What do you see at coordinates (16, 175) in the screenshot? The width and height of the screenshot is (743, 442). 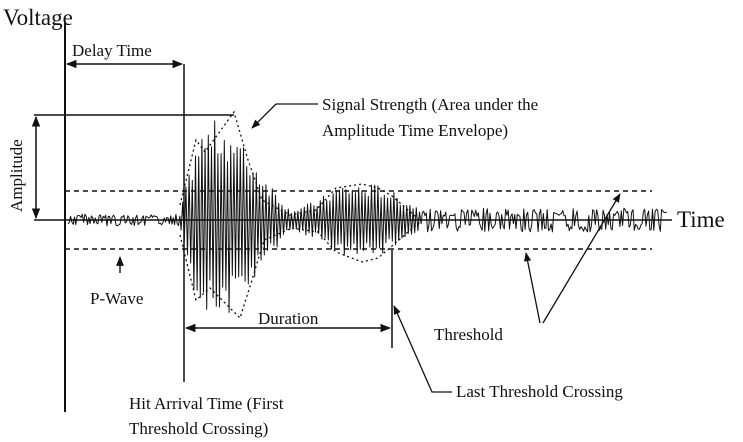 I see `amplitude-label: Amplitude` at bounding box center [16, 175].